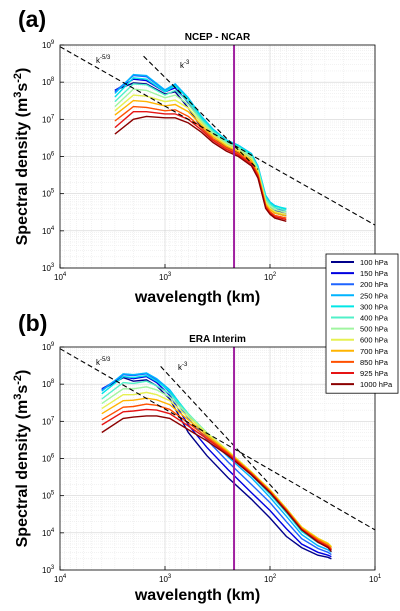 The image size is (400, 611). What do you see at coordinates (374, 340) in the screenshot?
I see `legend-label: 600 hPa` at bounding box center [374, 340].